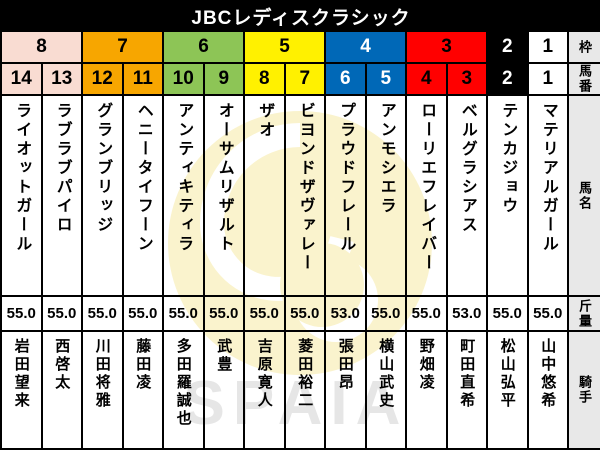 This screenshot has height=450, width=600. I want to click on horse-number-cell-5: 5, so click(385, 79).